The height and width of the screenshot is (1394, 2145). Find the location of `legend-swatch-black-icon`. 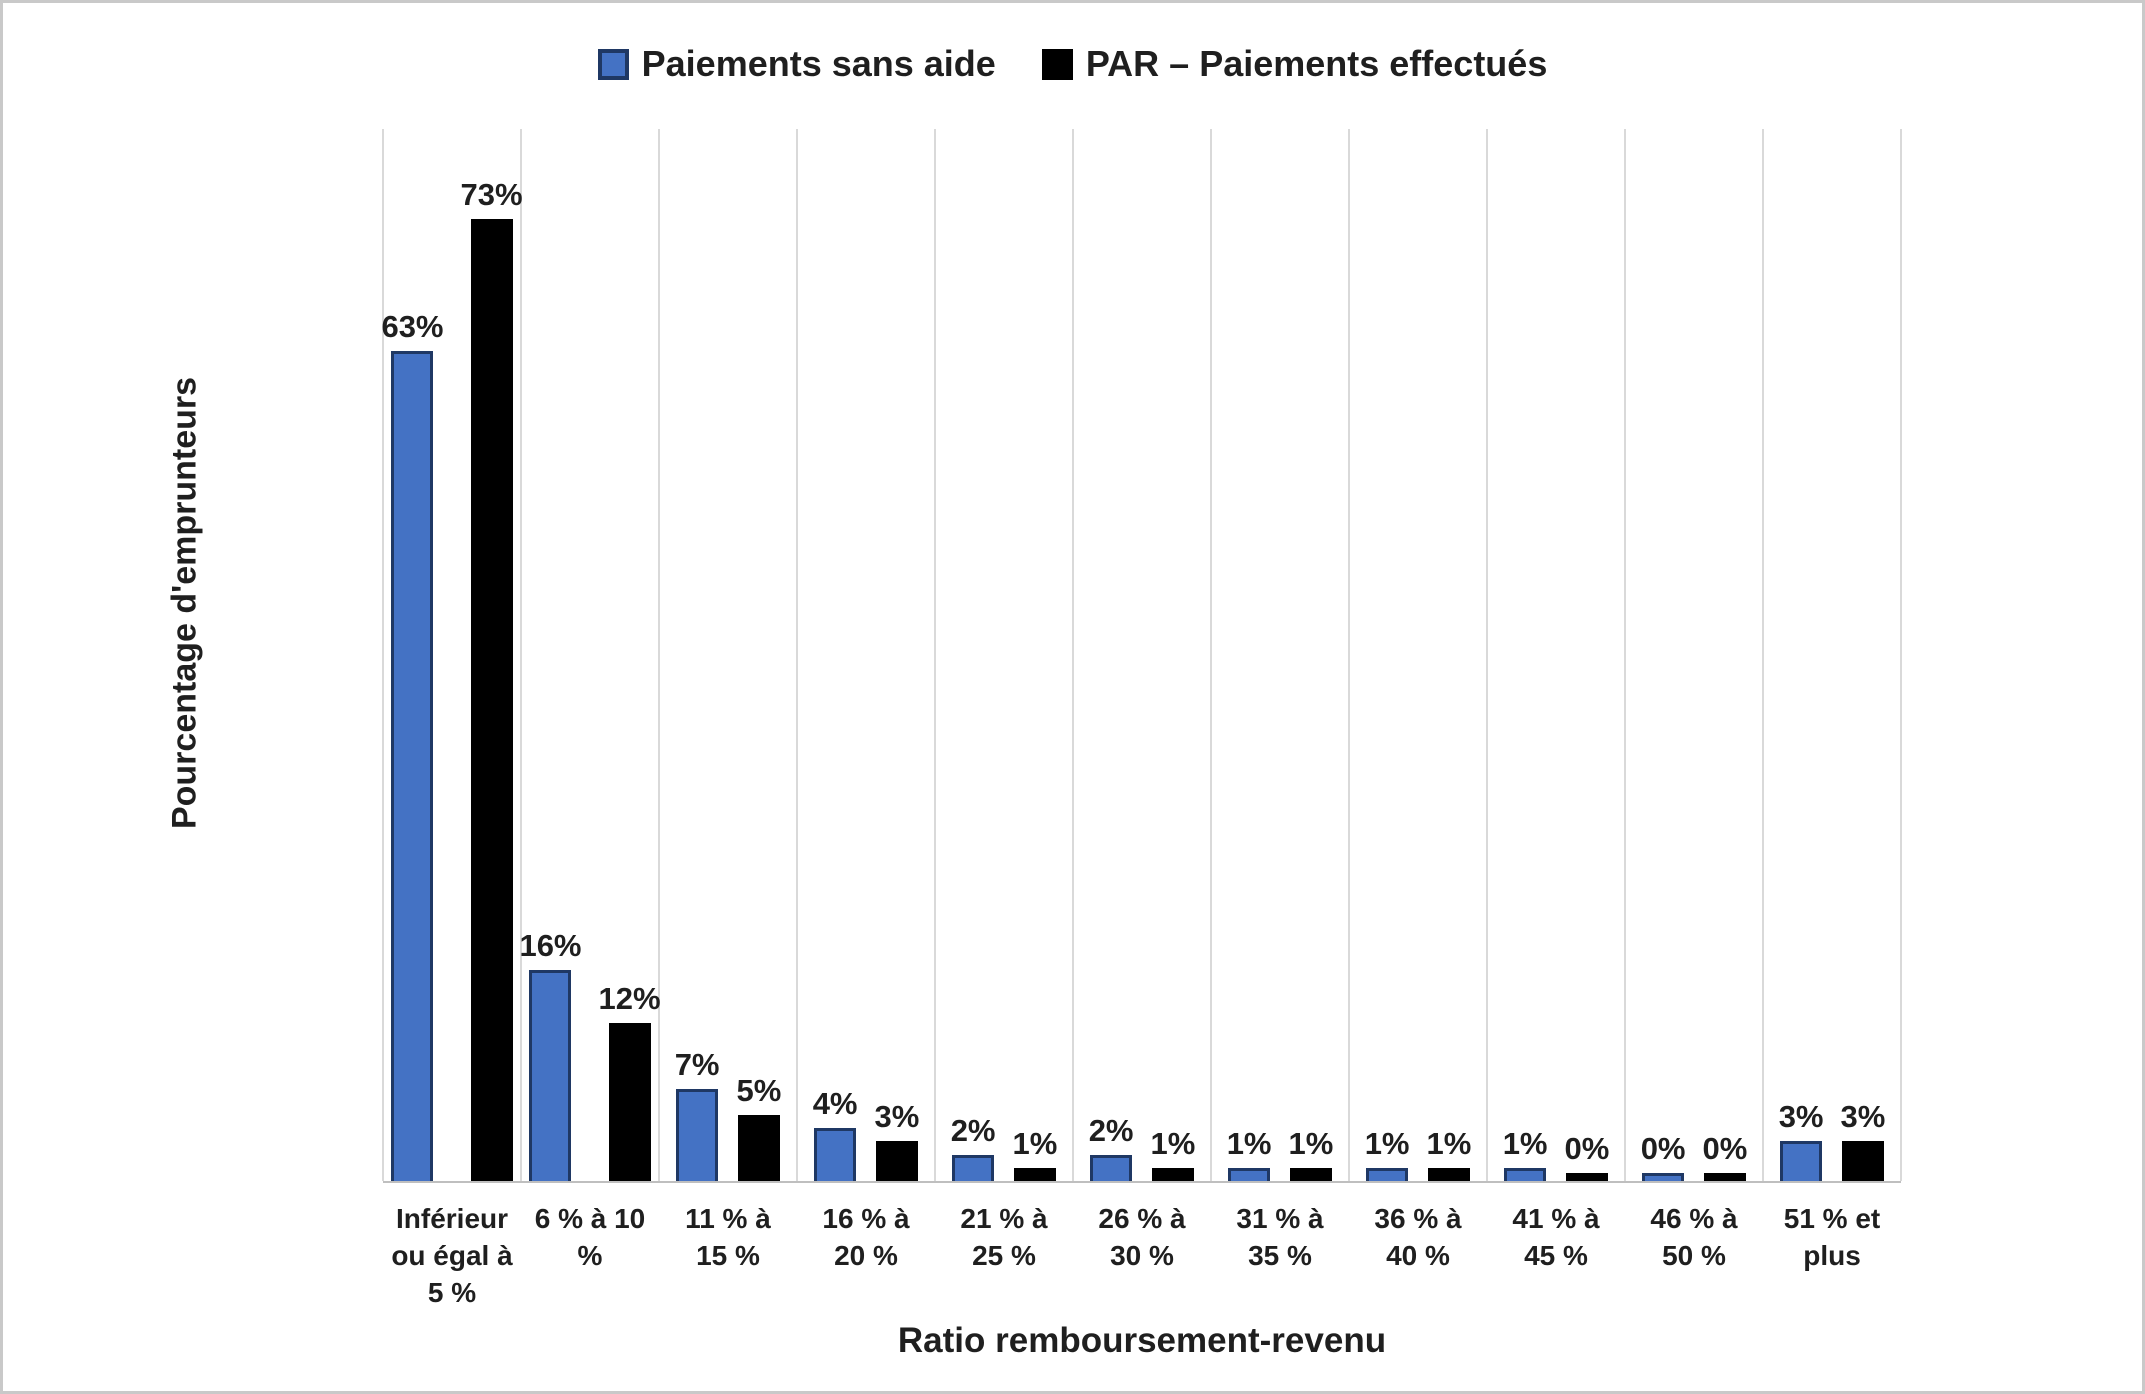

legend-swatch-black-icon is located at coordinates (1057, 64).